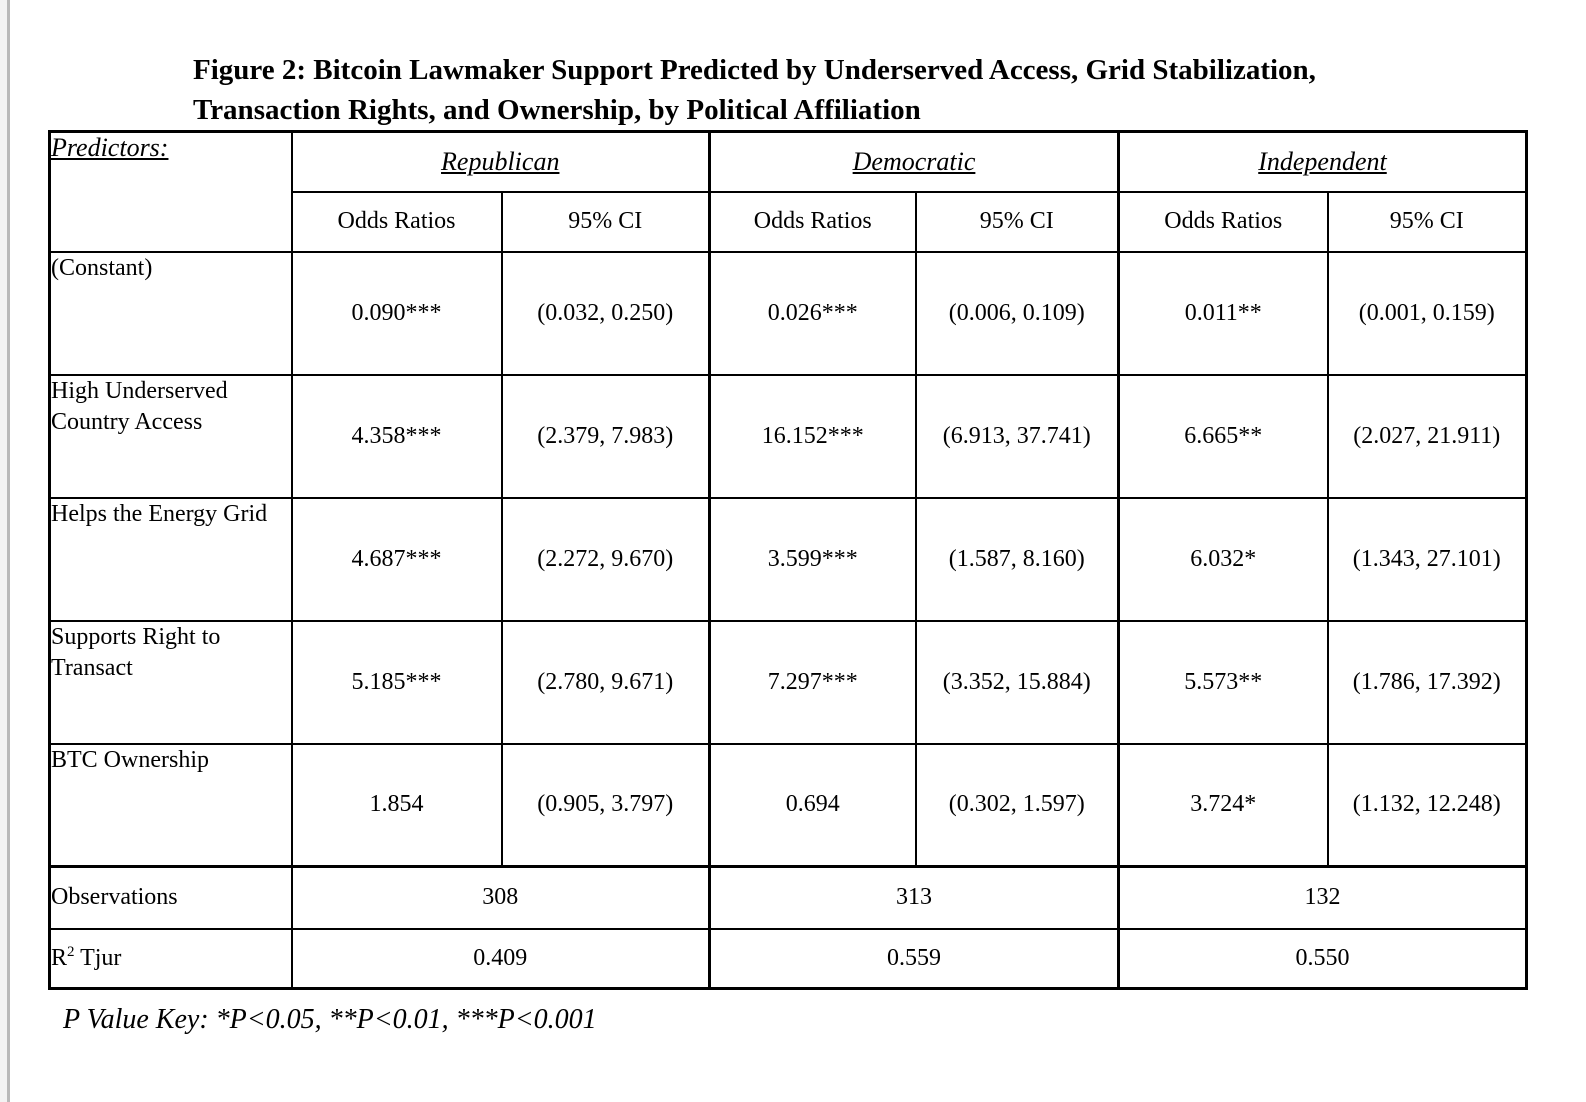 The image size is (1586, 1102). I want to click on subheader-odds-republican: Odds Ratios, so click(396, 221).